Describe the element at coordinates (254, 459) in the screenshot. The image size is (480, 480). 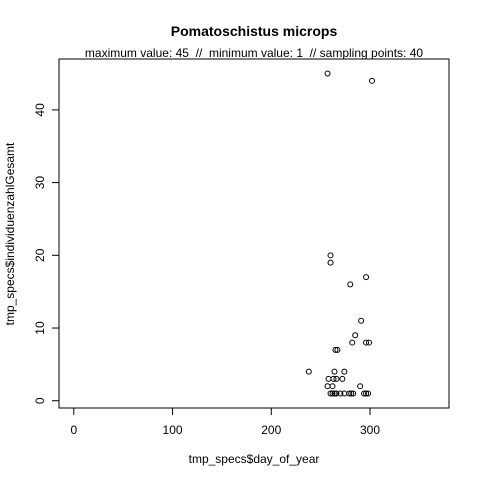
I see `x-axis-label: tmp_specs$day_of_year` at that location.